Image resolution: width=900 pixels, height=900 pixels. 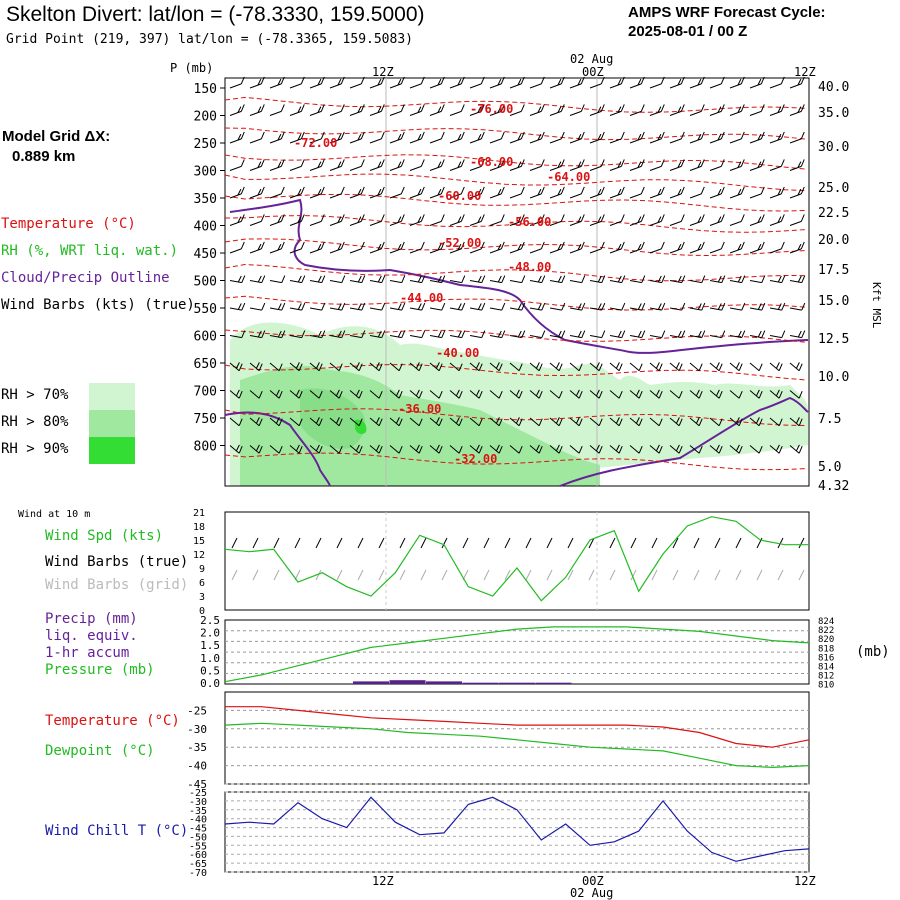 What do you see at coordinates (829, 467) in the screenshot?
I see `height-tick-label: 5.0` at bounding box center [829, 467].